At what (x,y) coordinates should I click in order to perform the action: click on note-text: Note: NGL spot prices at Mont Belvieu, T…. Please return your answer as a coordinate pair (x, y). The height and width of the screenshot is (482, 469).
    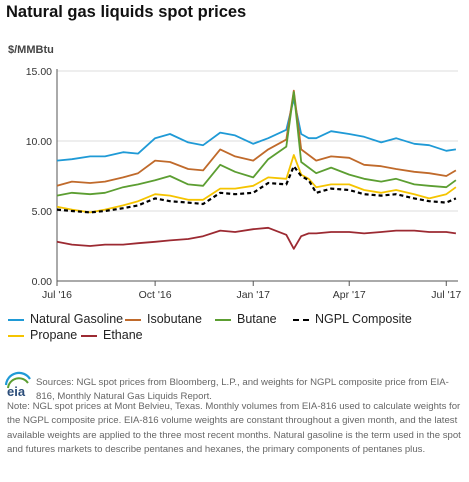
    Looking at the image, I should click on (234, 428).